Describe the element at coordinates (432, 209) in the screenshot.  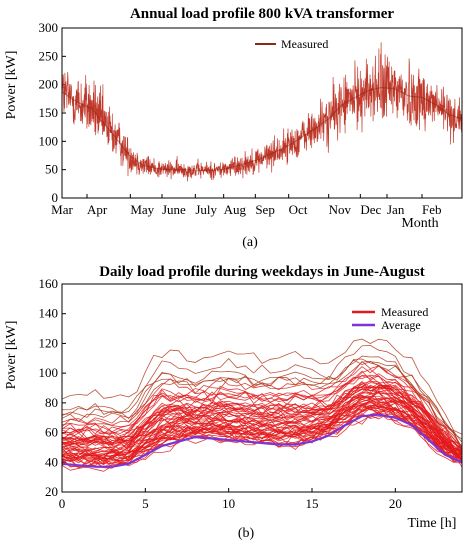
I see `chart-a-xtick-label: Feb` at that location.